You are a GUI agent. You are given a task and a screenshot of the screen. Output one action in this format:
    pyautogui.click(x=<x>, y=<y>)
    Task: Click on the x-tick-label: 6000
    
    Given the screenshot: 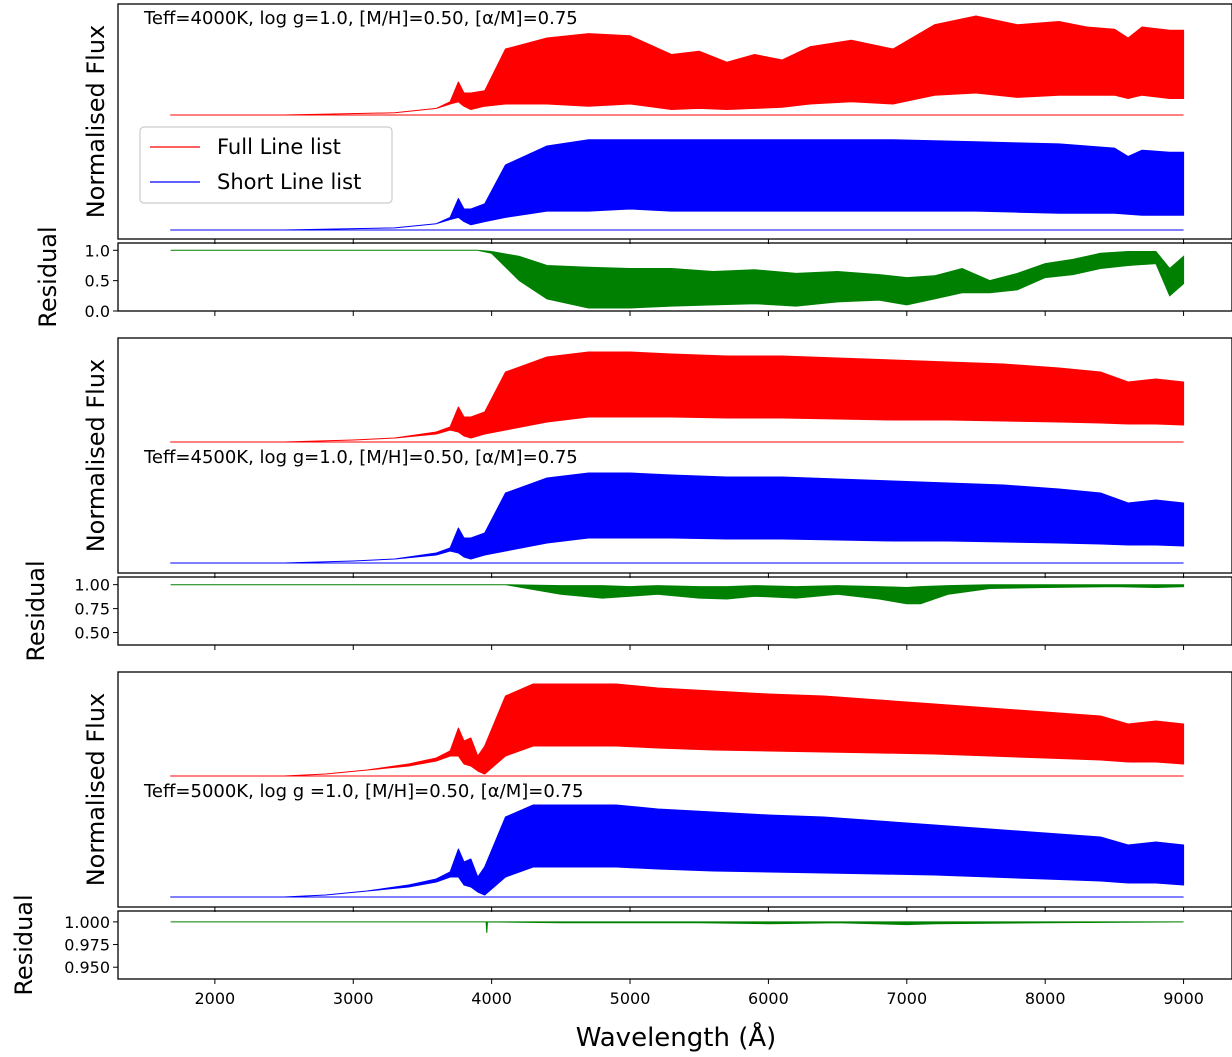 What is the action you would take?
    pyautogui.click(x=768, y=998)
    